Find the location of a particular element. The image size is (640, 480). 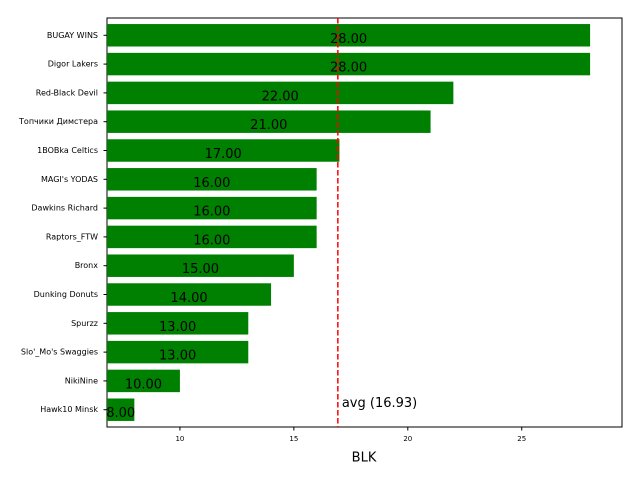

value-label: 17.00 is located at coordinates (223, 154).